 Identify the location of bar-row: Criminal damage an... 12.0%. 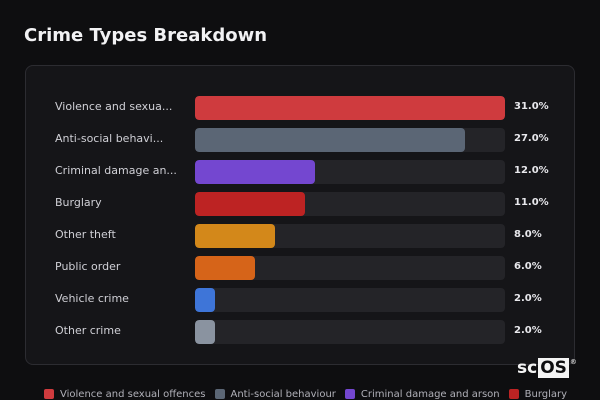
(300, 172).